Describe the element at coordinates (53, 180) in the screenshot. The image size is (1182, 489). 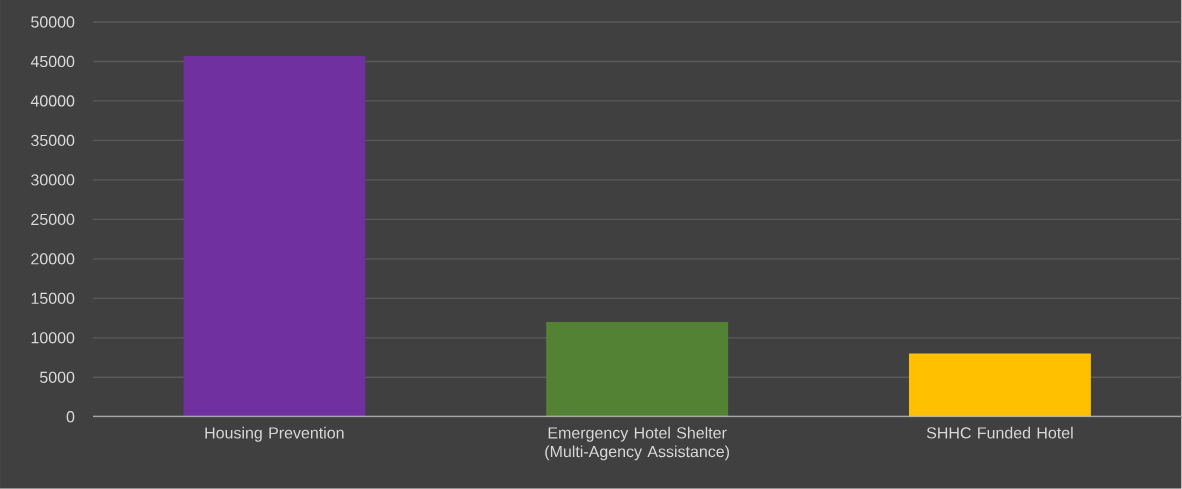
I see `y-tick-label: 30000` at that location.